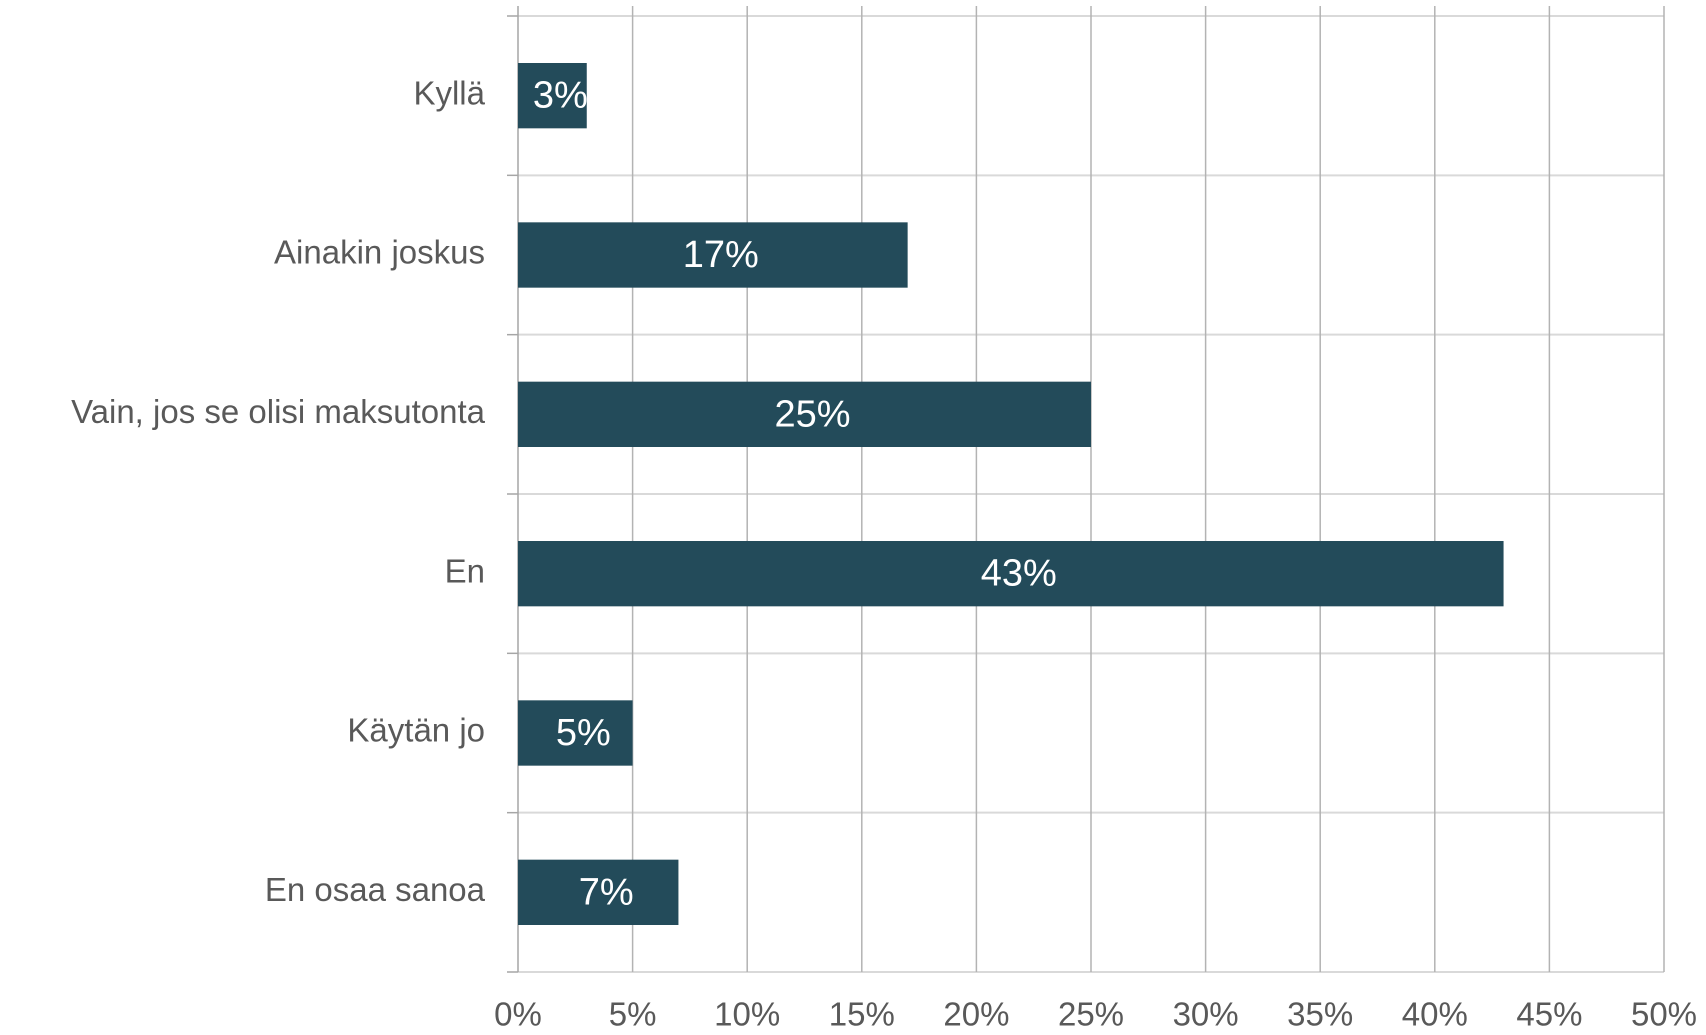 This screenshot has width=1706, height=1035. Describe the element at coordinates (633, 1014) in the screenshot. I see `x-tick-label: 5%` at that location.